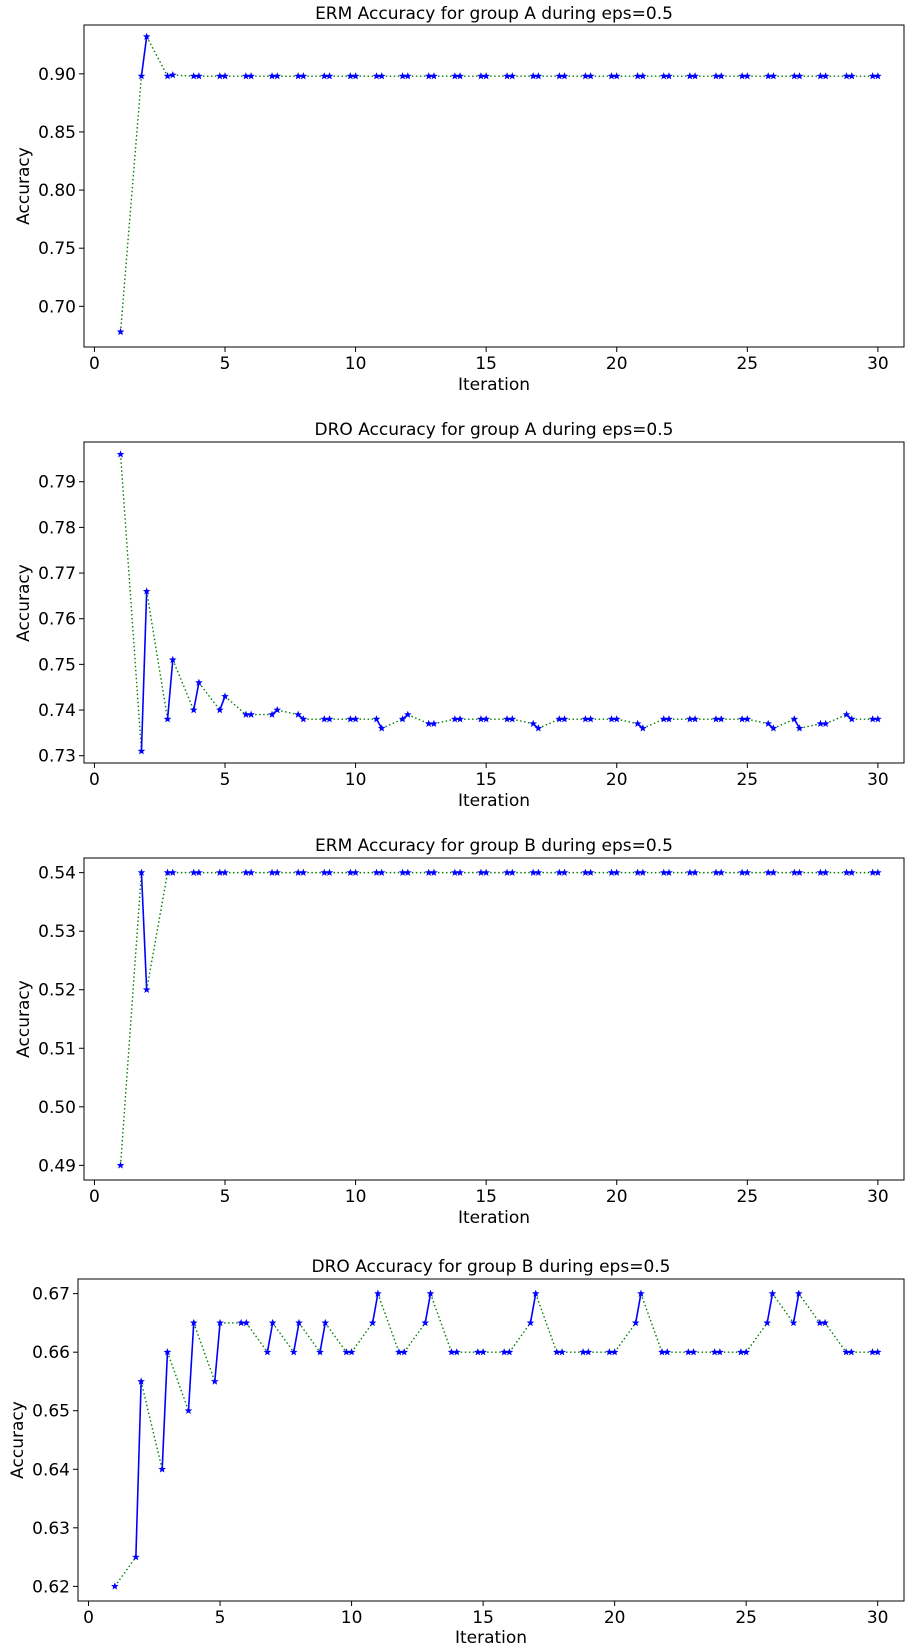 The image size is (908, 1648). What do you see at coordinates (51, 1353) in the screenshot?
I see `y-tick-label: 0.66` at bounding box center [51, 1353].